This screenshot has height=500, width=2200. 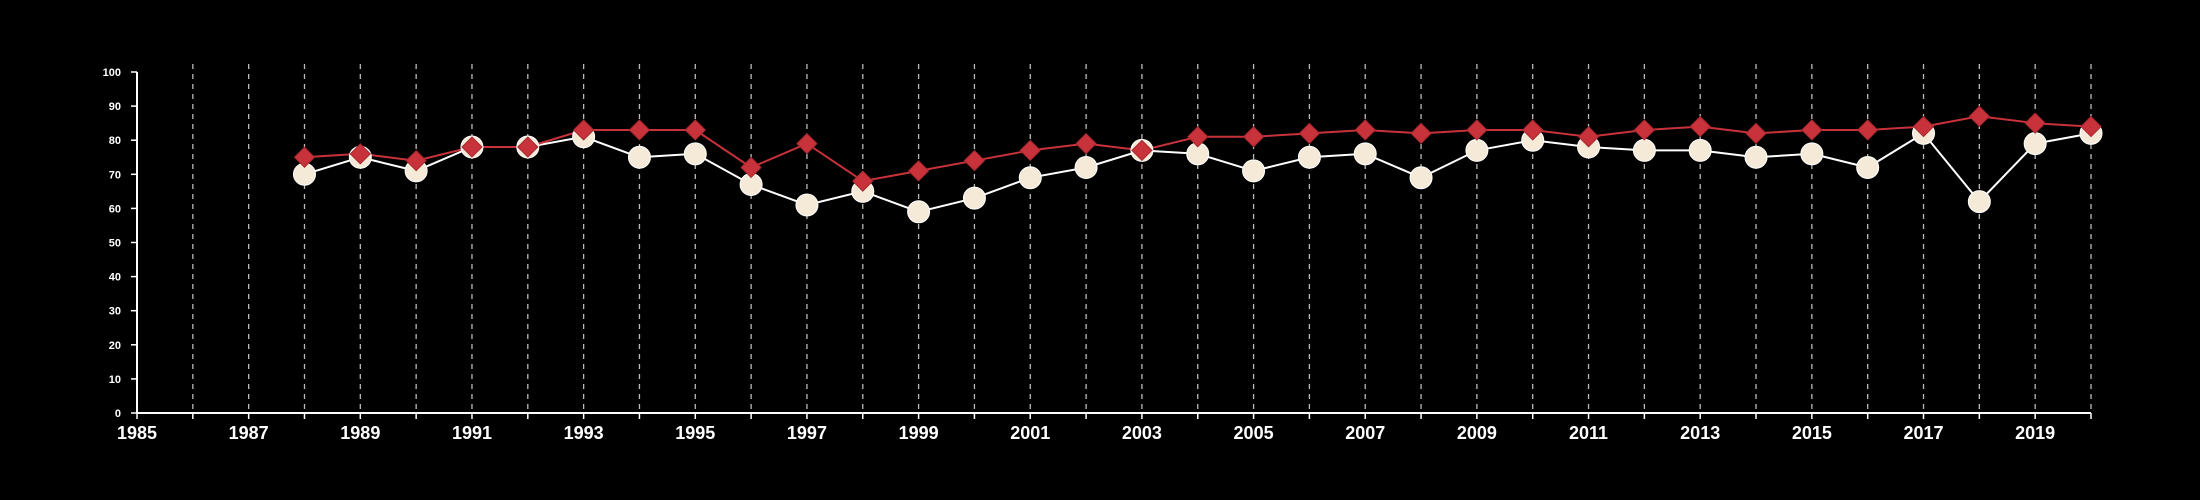 What do you see at coordinates (360, 433) in the screenshot?
I see `x-tick-label-1989: 1989` at bounding box center [360, 433].